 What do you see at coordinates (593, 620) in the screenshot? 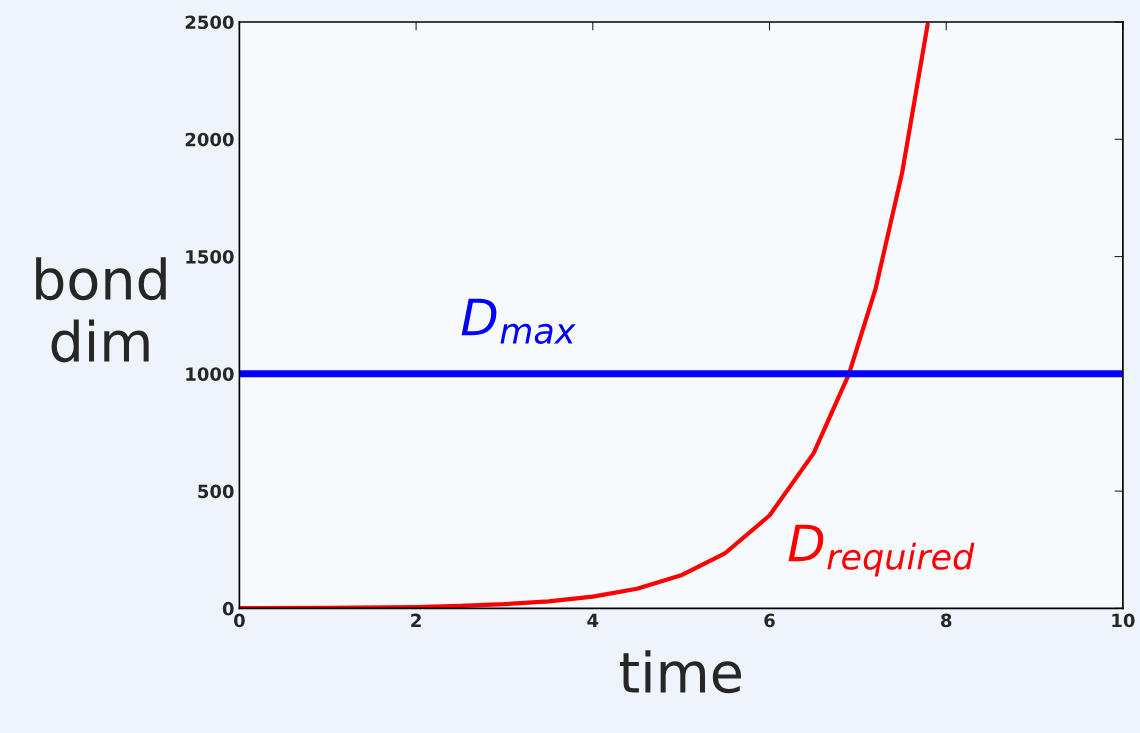
I see `x-tick-label: 4` at bounding box center [593, 620].